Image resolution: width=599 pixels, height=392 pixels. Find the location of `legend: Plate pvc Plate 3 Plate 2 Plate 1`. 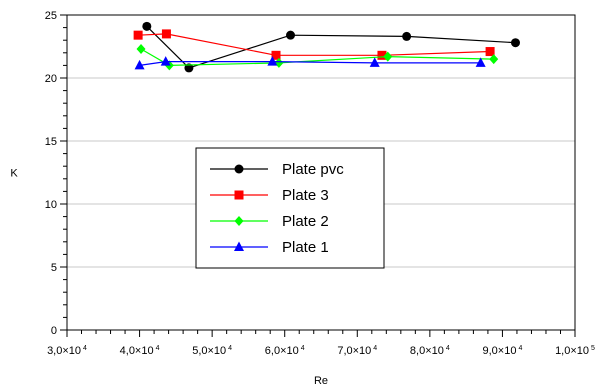

legend: Plate pvc Plate 3 Plate 2 Plate 1 is located at coordinates (290, 208).